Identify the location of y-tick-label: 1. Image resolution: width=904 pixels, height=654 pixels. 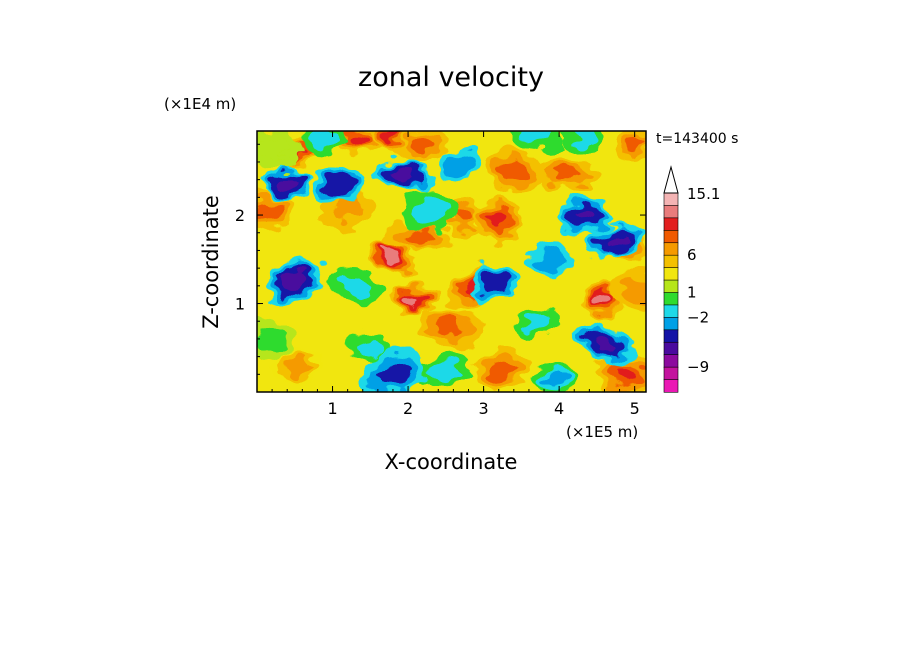
(240, 304).